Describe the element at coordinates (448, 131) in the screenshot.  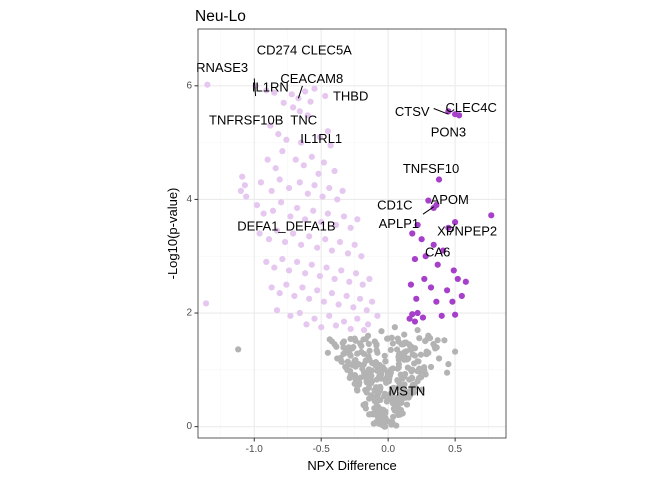
I see `gene-label: PON3` at that location.